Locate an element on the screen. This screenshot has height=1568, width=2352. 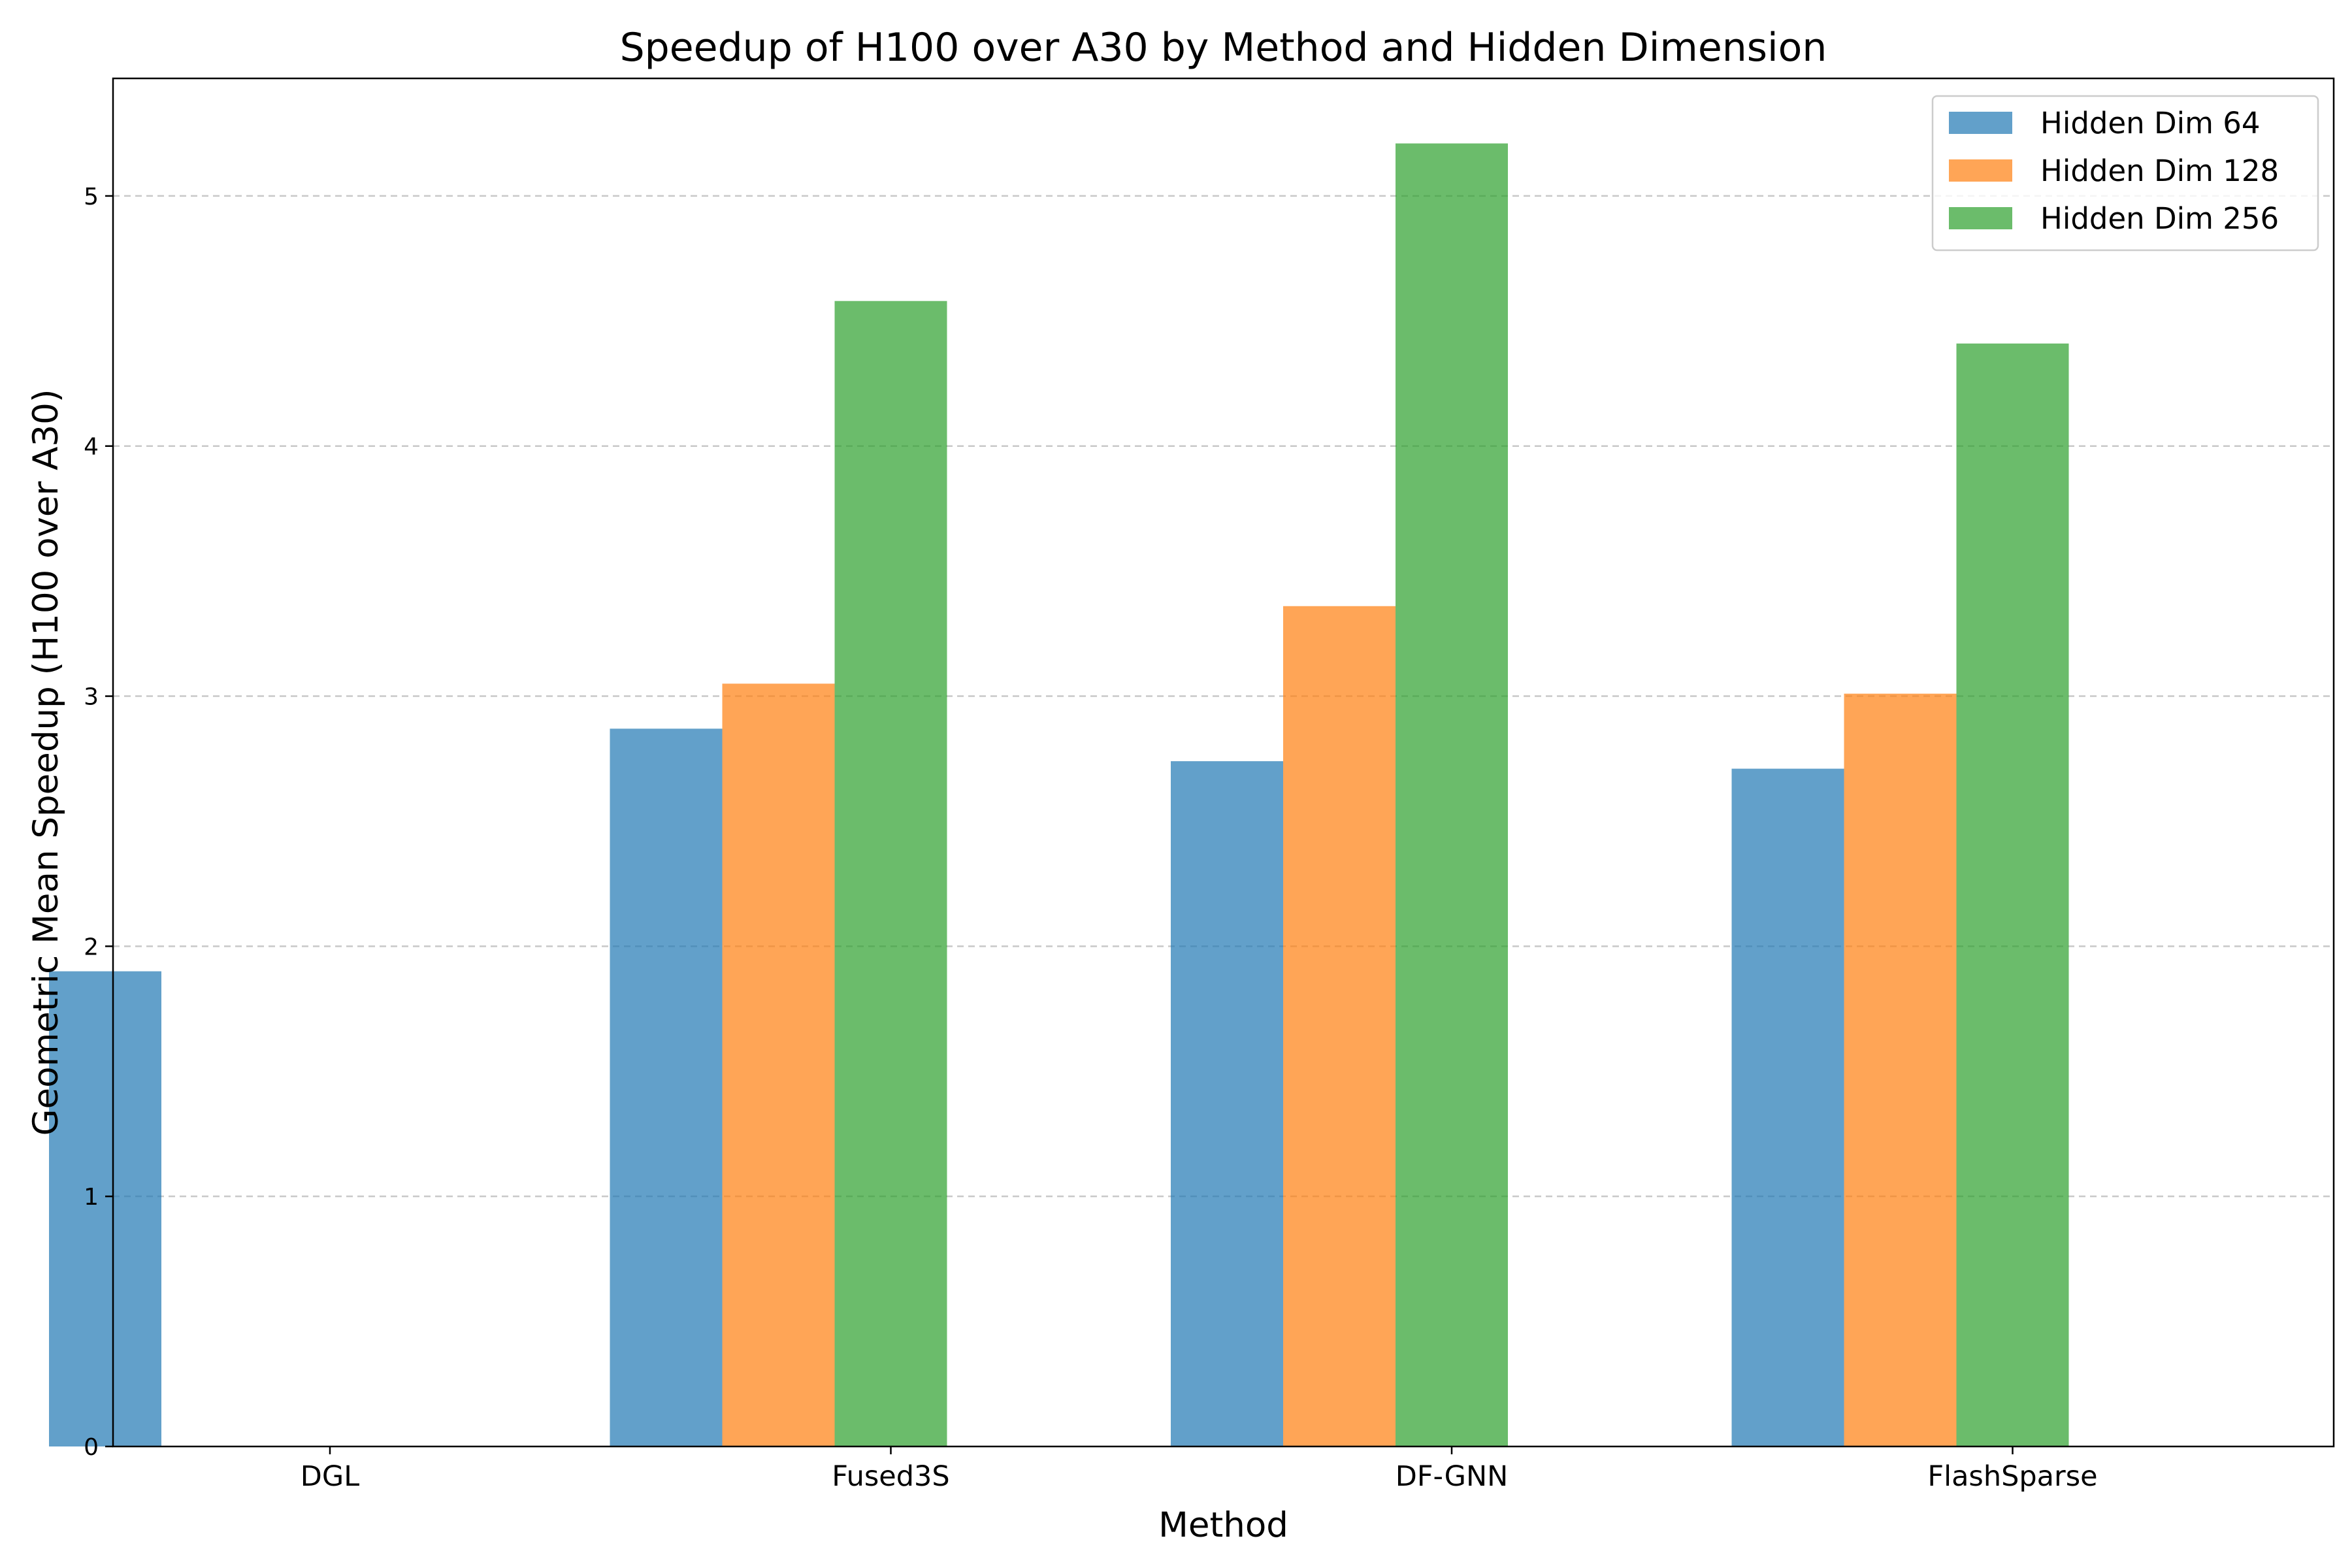
x-tick-label: Fused3S is located at coordinates (890, 1476).